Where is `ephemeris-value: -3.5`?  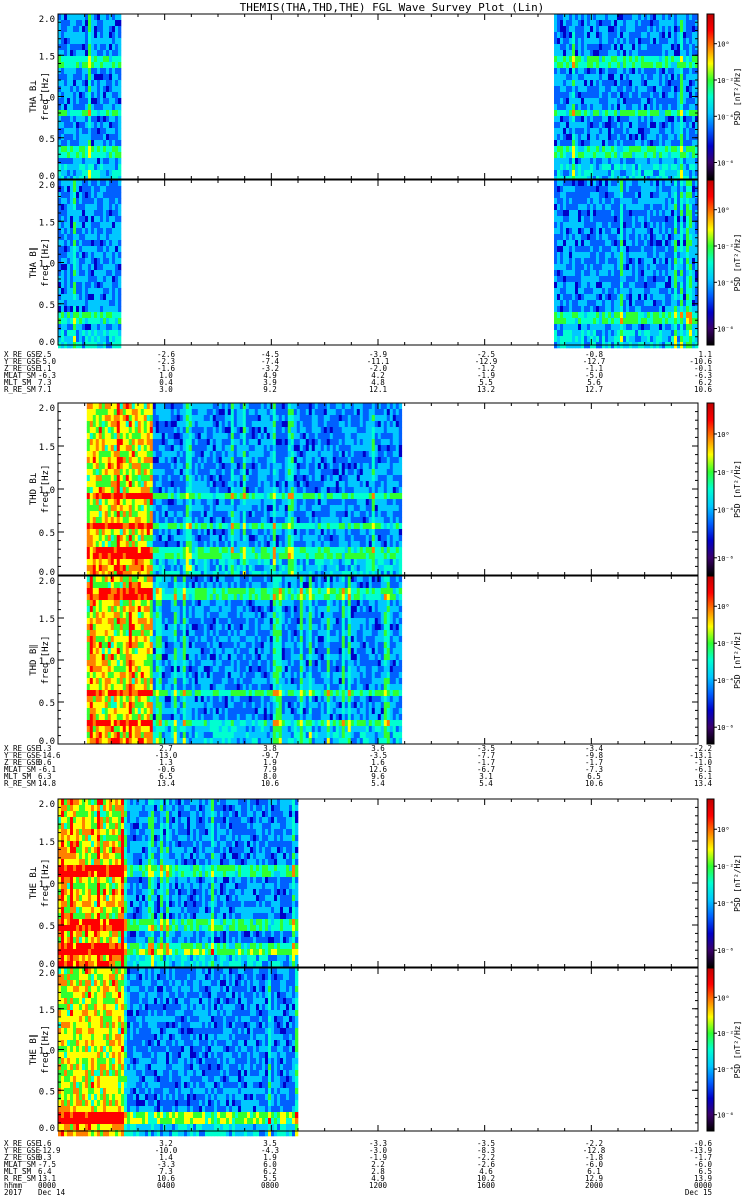 ephemeris-value: -3.5 is located at coordinates (486, 1143).